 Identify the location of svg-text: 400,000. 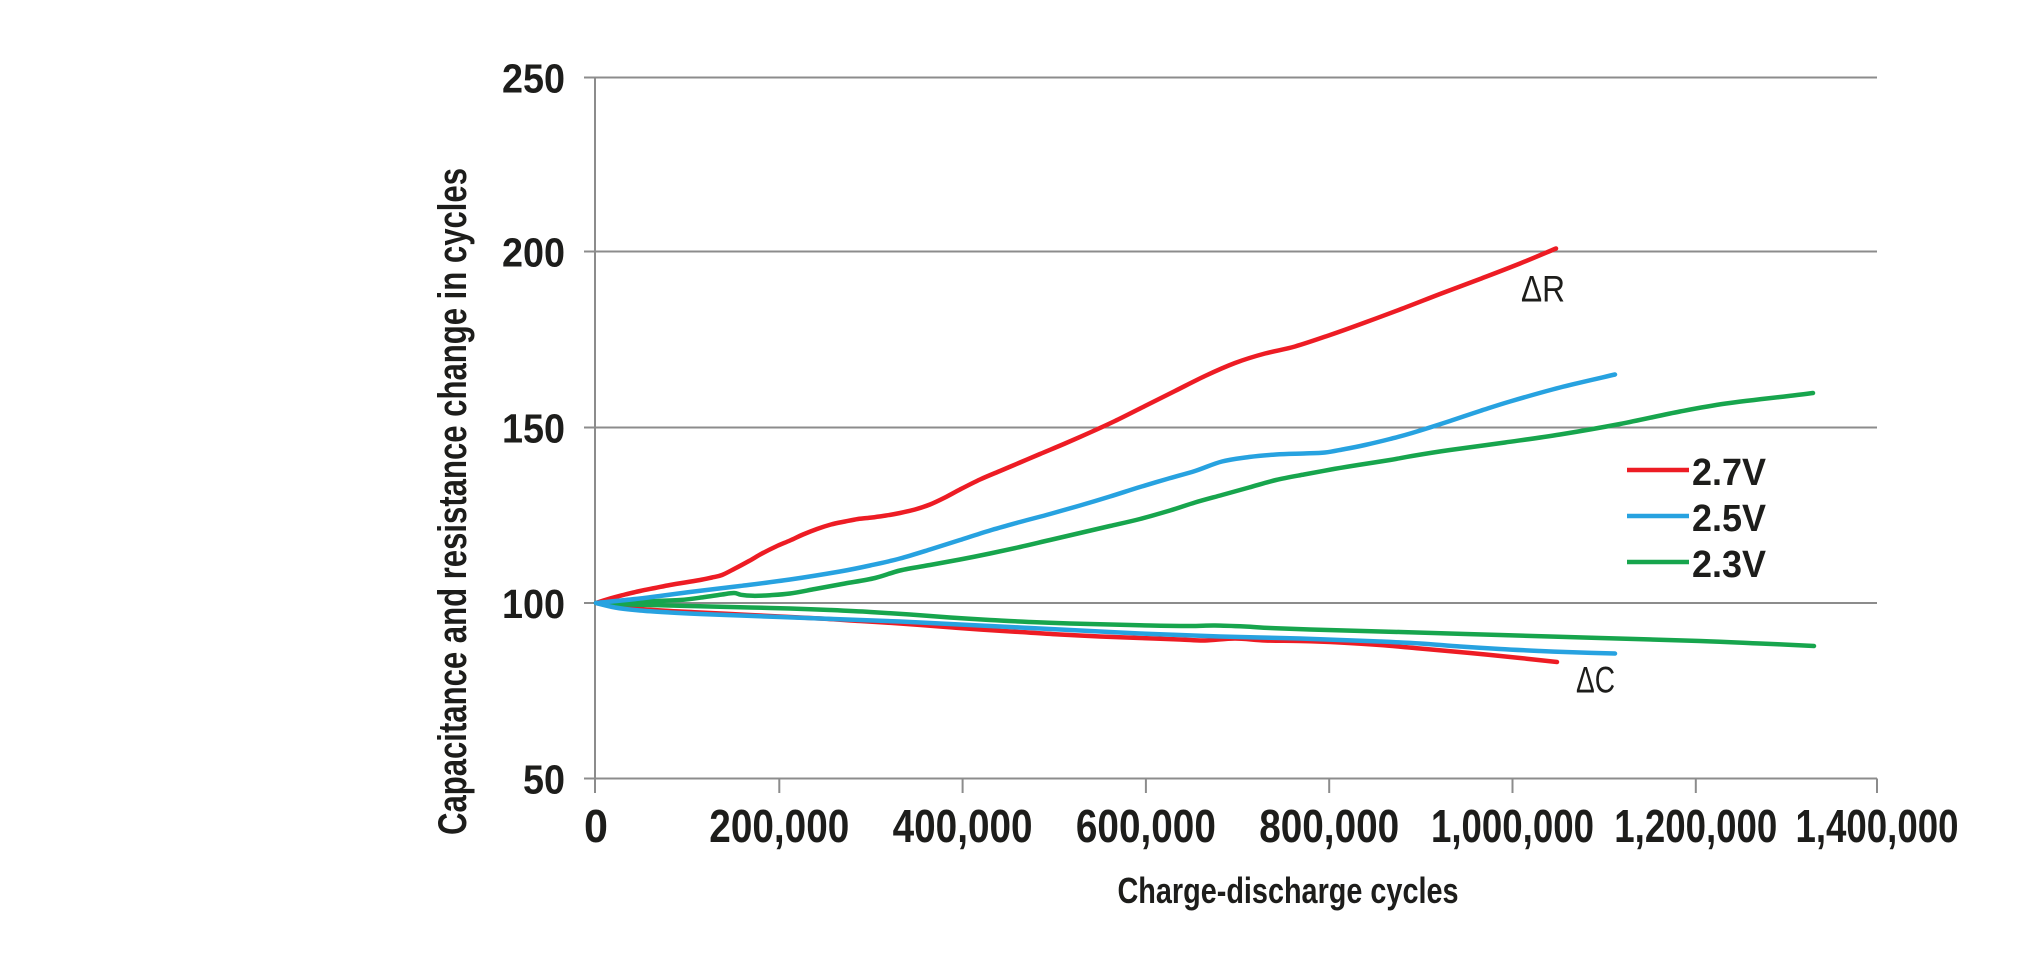
(963, 826).